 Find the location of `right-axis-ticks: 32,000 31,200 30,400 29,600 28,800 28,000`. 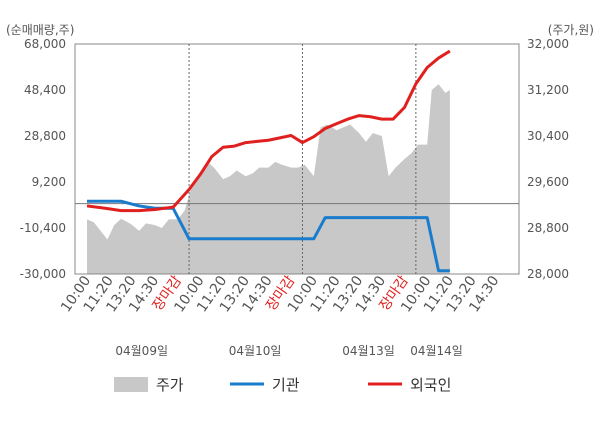

right-axis-ticks: 32,000 31,200 30,400 29,600 28,800 28,000 is located at coordinates (548, 159).